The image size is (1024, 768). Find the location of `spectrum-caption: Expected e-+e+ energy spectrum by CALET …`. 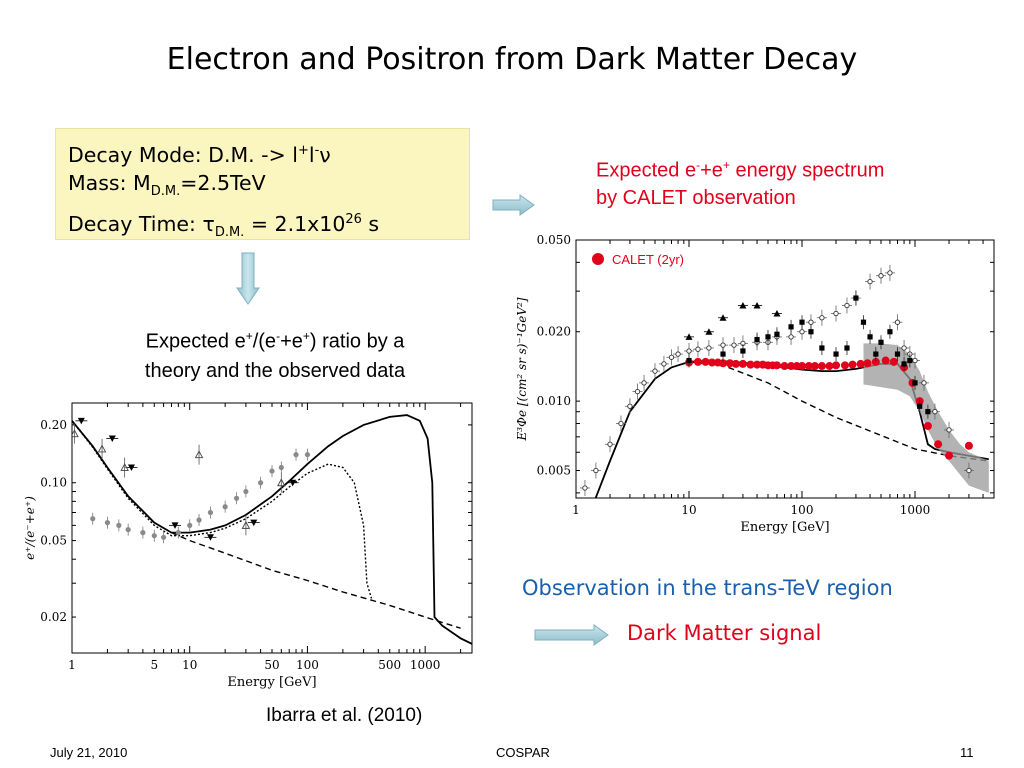

spectrum-caption: Expected e-+e+ energy spectrum by CALET … is located at coordinates (740, 183).